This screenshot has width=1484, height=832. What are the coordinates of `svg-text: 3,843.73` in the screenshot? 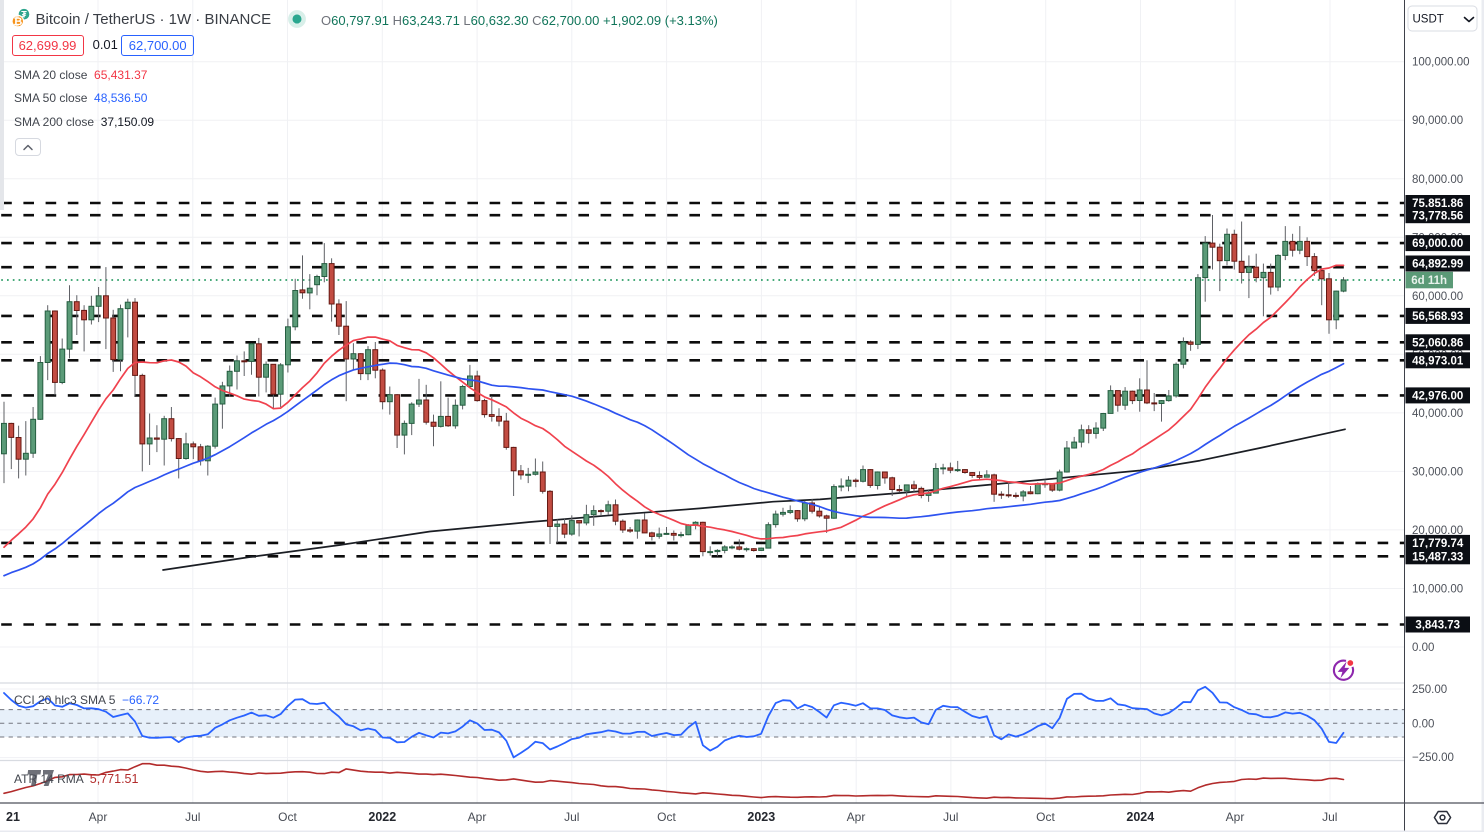 It's located at (1437, 626).